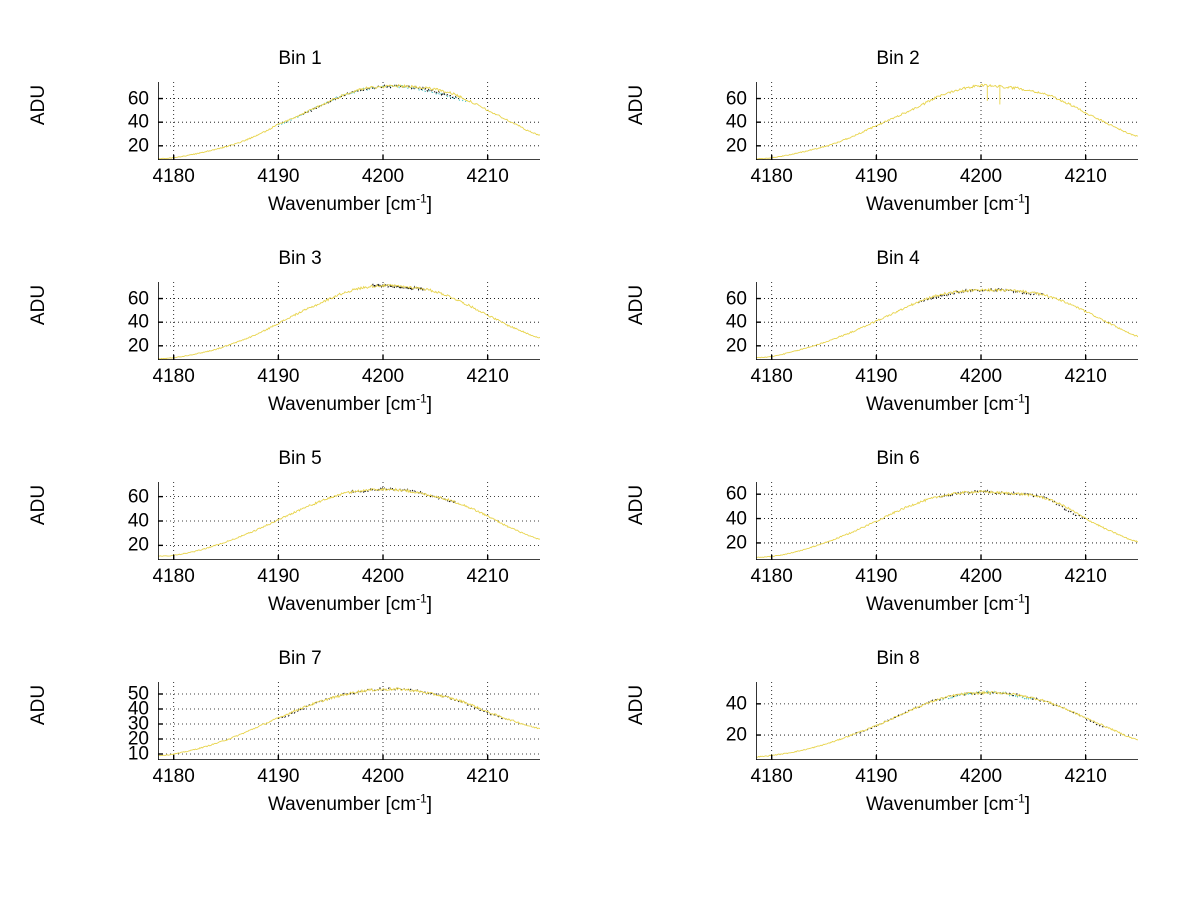 The width and height of the screenshot is (1200, 901). What do you see at coordinates (138, 754) in the screenshot?
I see `y-tick-label: 10` at bounding box center [138, 754].